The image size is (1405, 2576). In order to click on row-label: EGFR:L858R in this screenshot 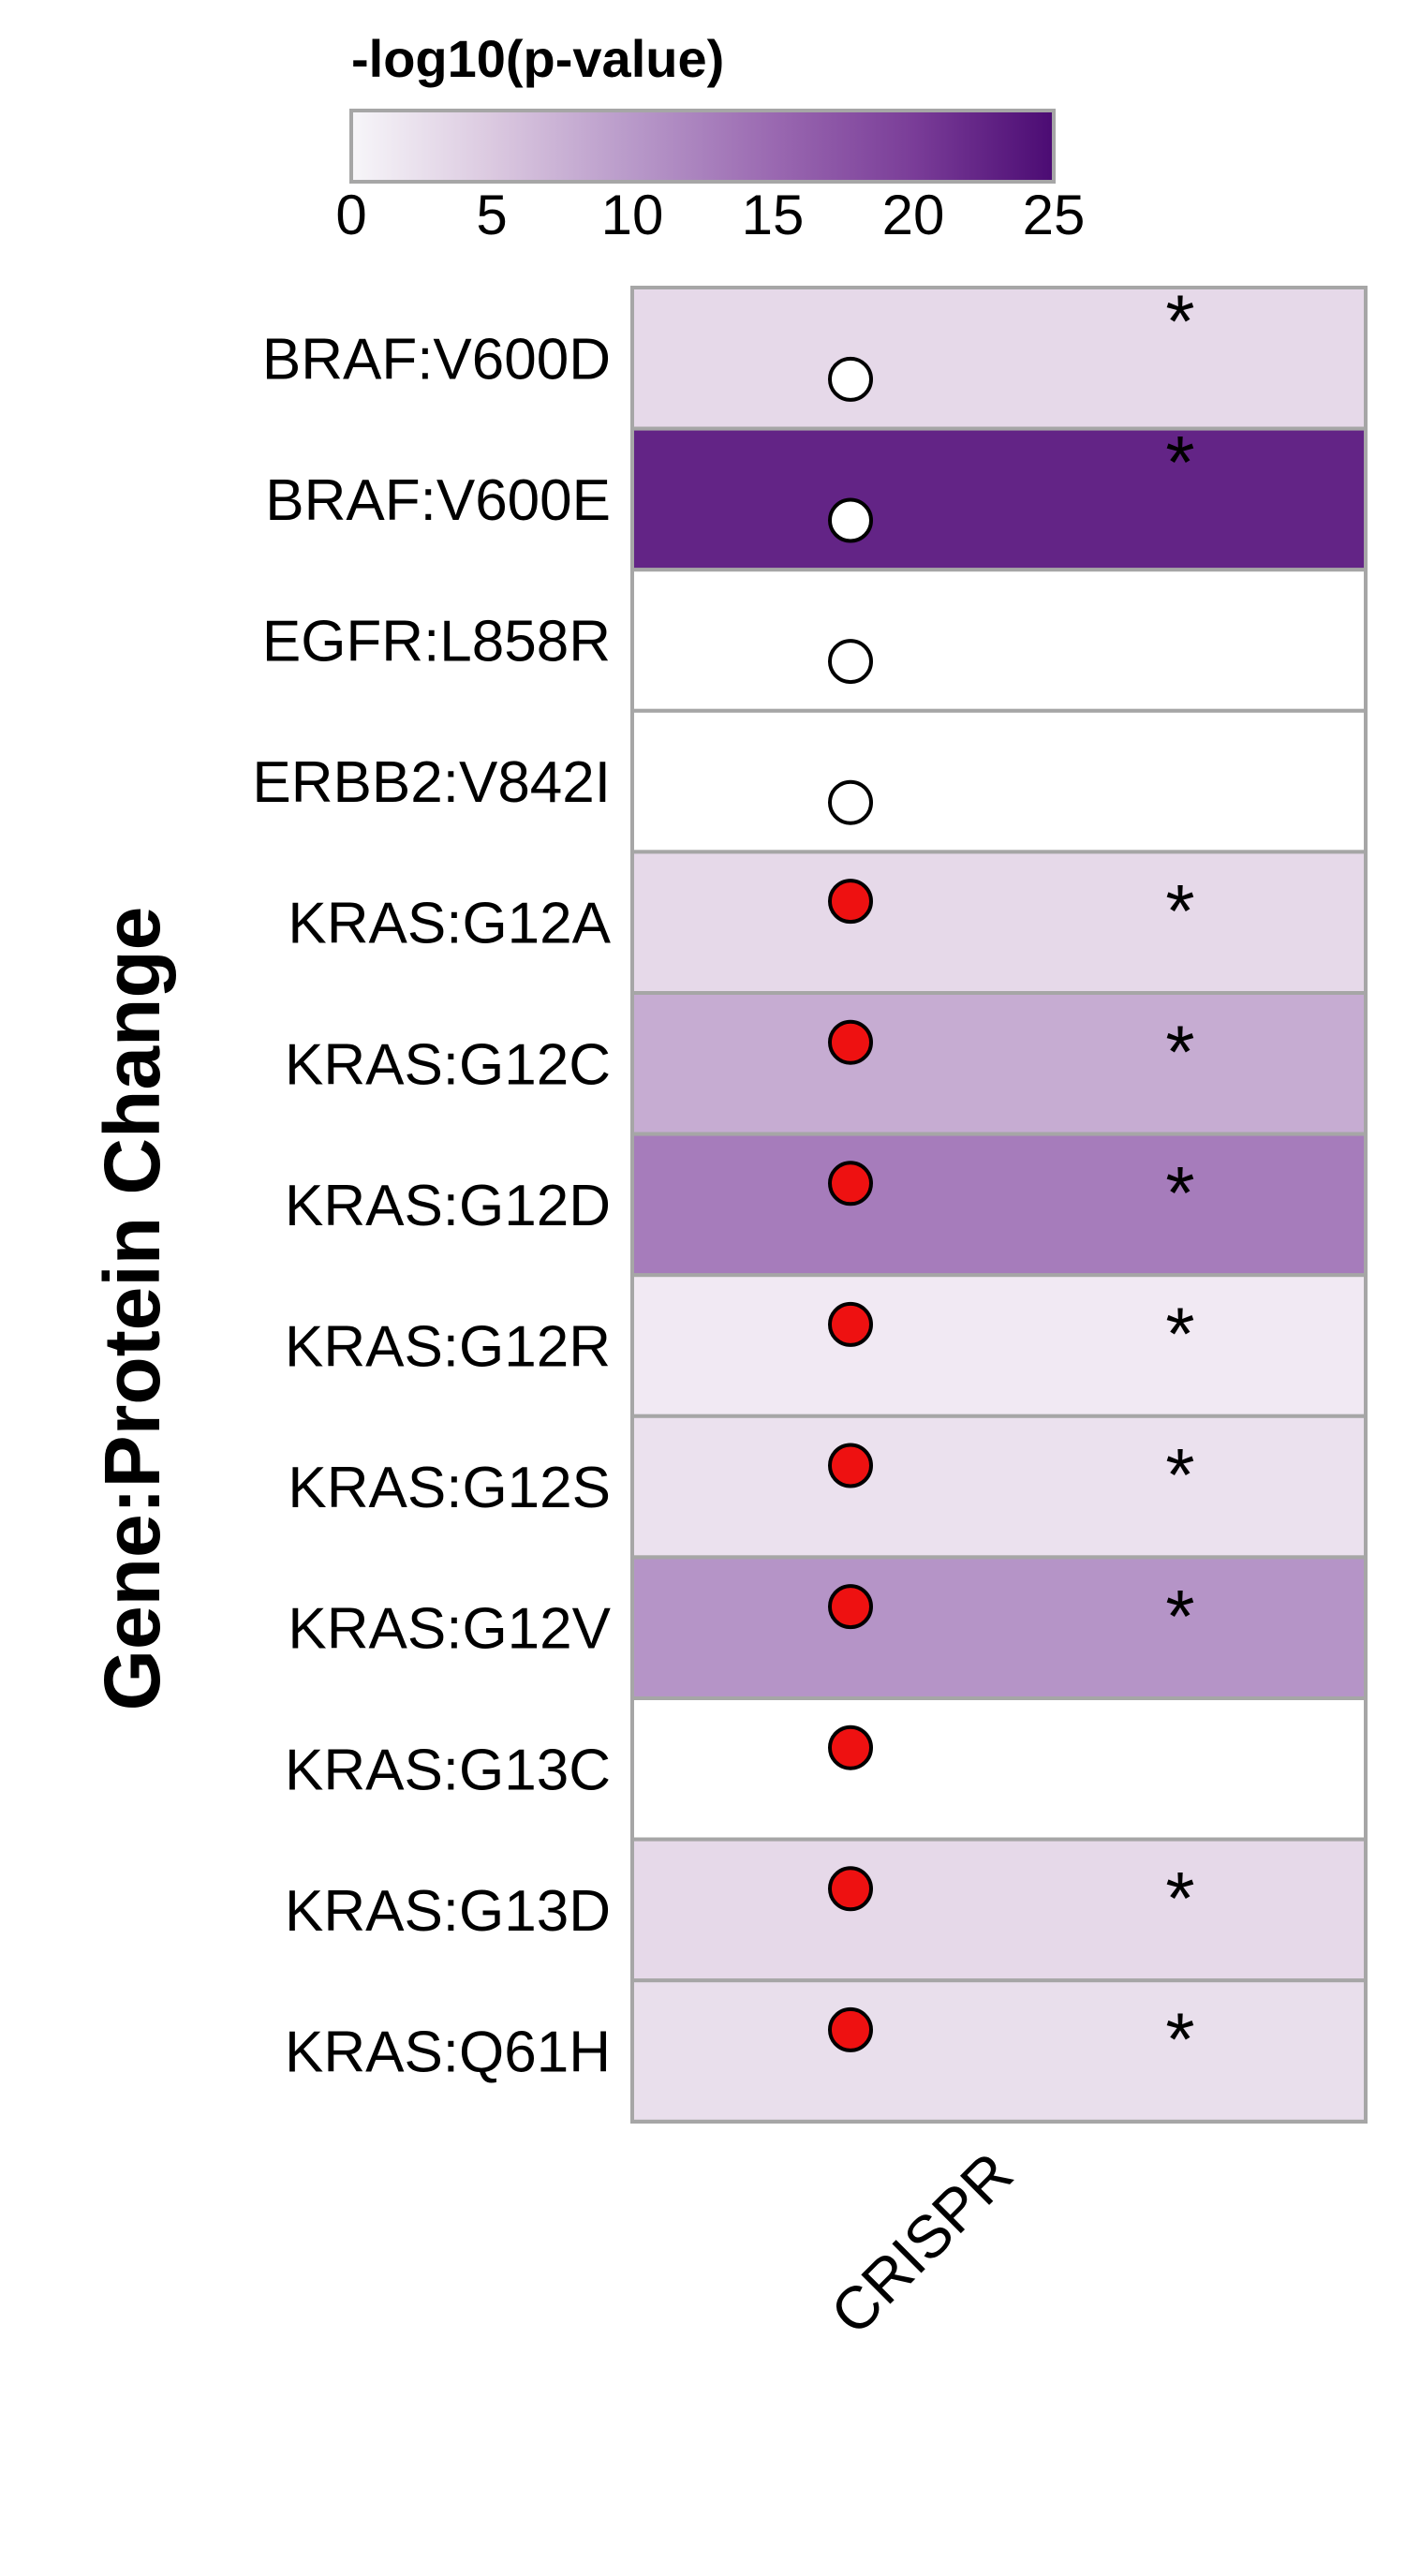, I will do `click(436, 642)`.